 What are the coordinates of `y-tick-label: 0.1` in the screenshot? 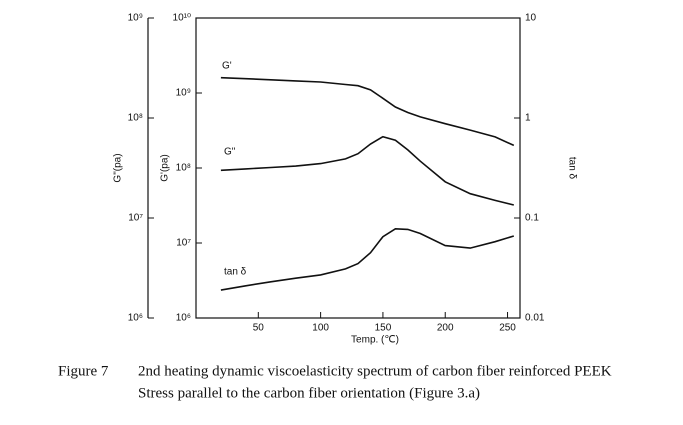 It's located at (532, 218).